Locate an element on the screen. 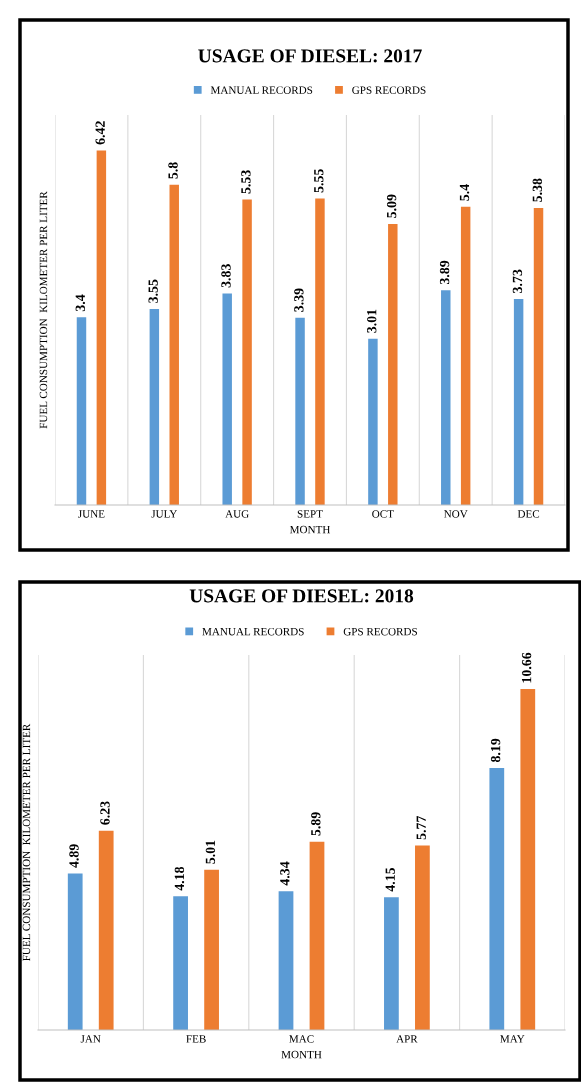 Image resolution: width=581 pixels, height=1082 pixels. data-label: 6.42 is located at coordinates (100, 133).